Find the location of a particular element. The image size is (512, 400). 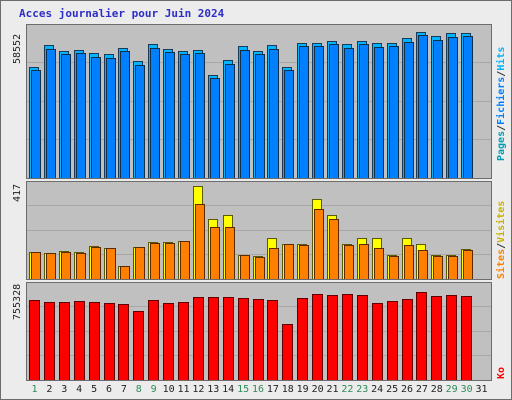

day-label-28: 28 is located at coordinates (436, 389).